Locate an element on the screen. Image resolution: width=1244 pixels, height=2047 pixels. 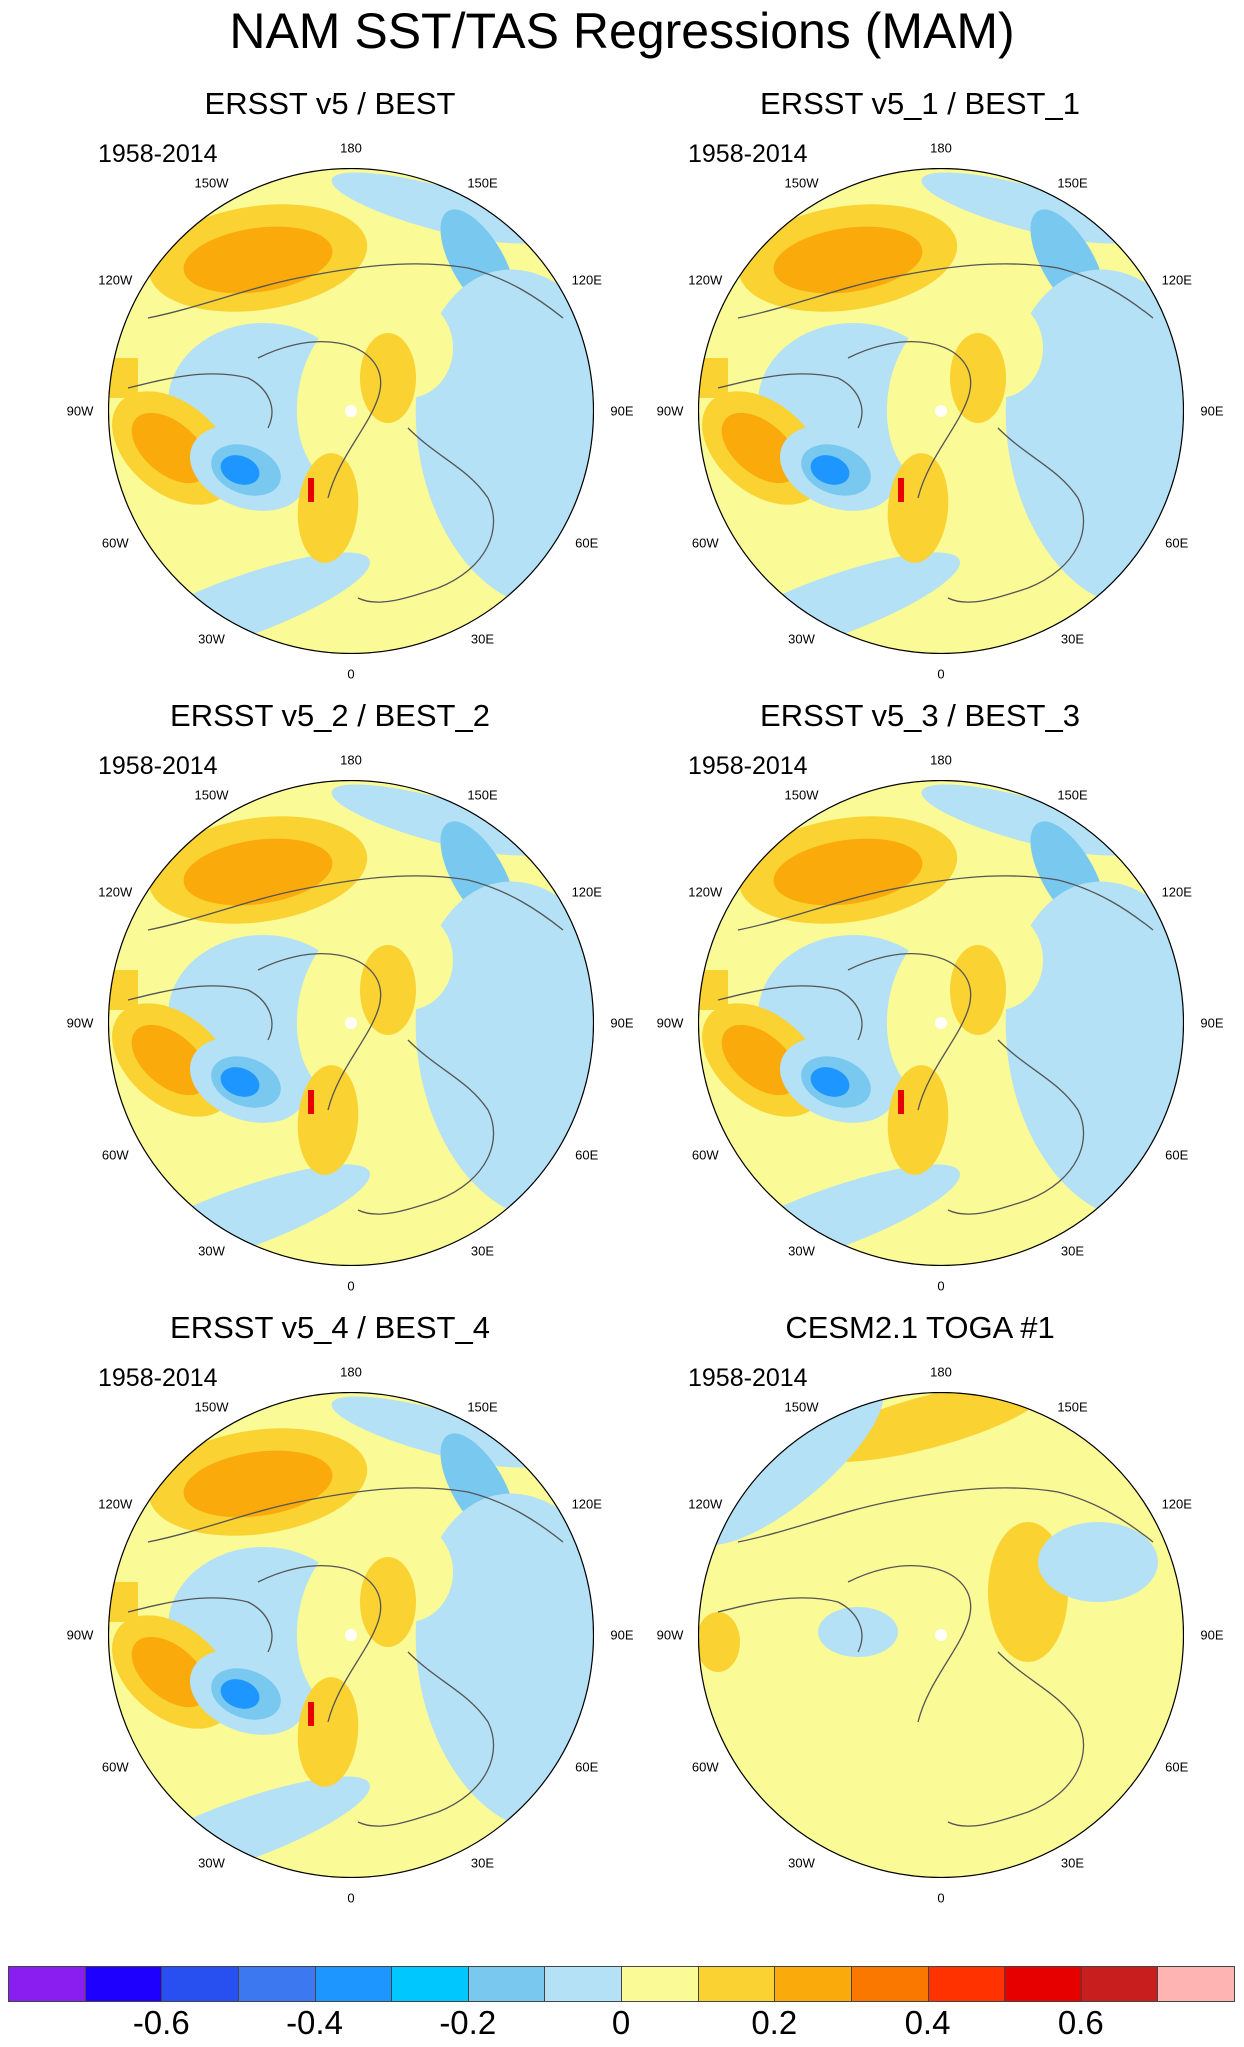
colorbar-label: -0.6 is located at coordinates (161, 2022).